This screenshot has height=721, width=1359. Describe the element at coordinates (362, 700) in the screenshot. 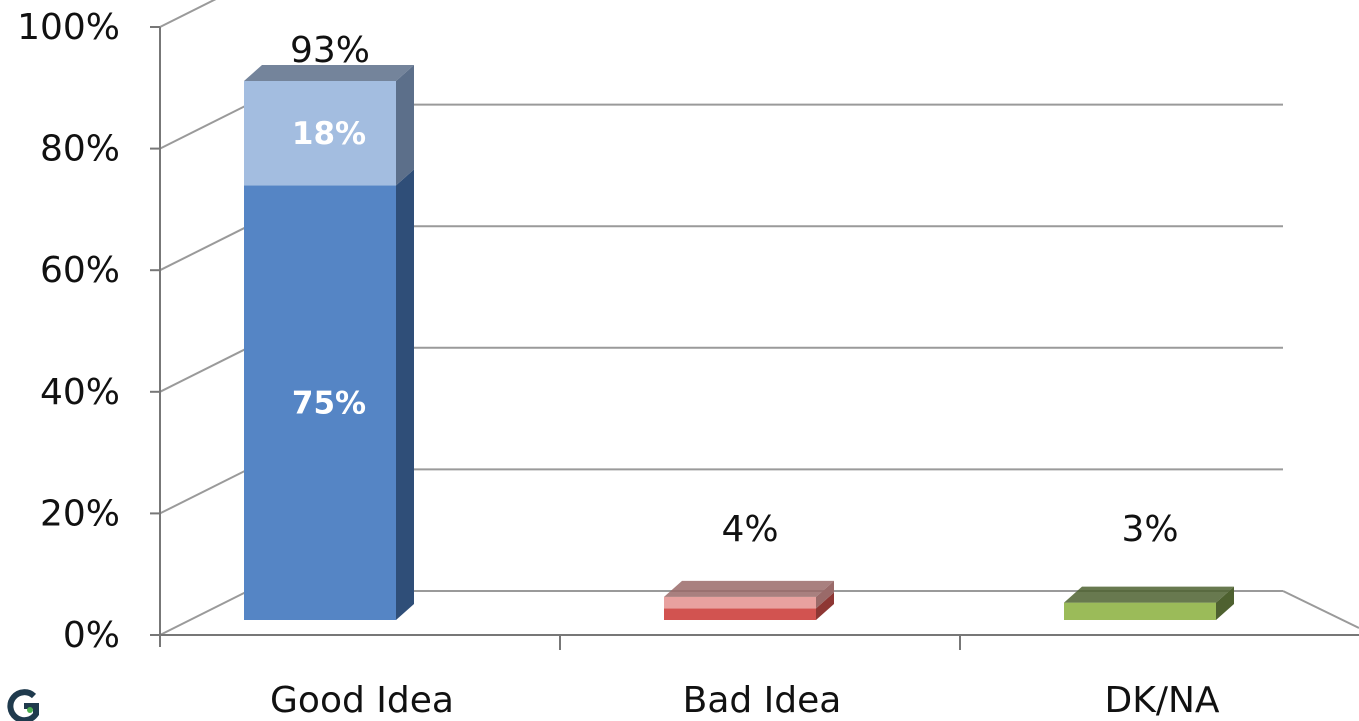

I see `x-tick-label: Good Idea` at that location.